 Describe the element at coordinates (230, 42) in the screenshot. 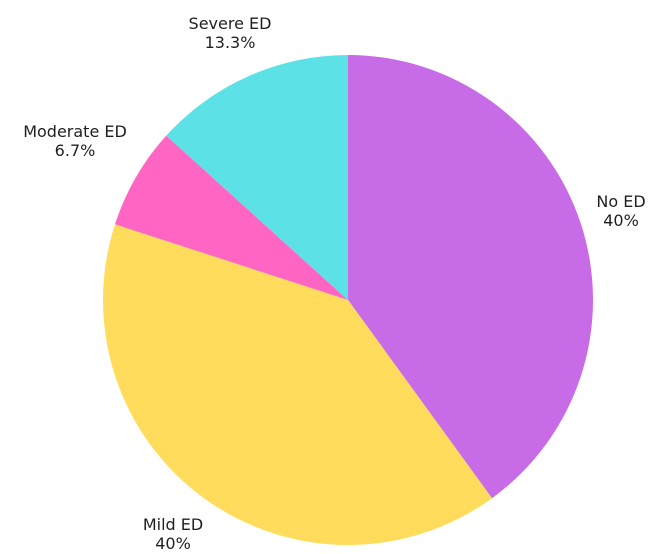

I see `slice-percent-label: 13.3%` at that location.